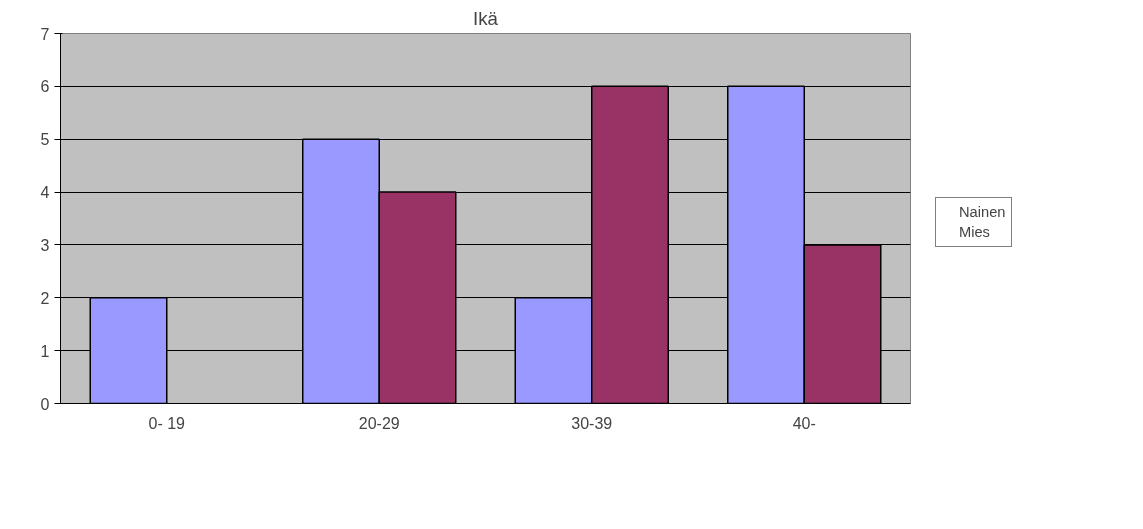  What do you see at coordinates (45, 351) in the screenshot?
I see `y-tick-label: 1` at bounding box center [45, 351].